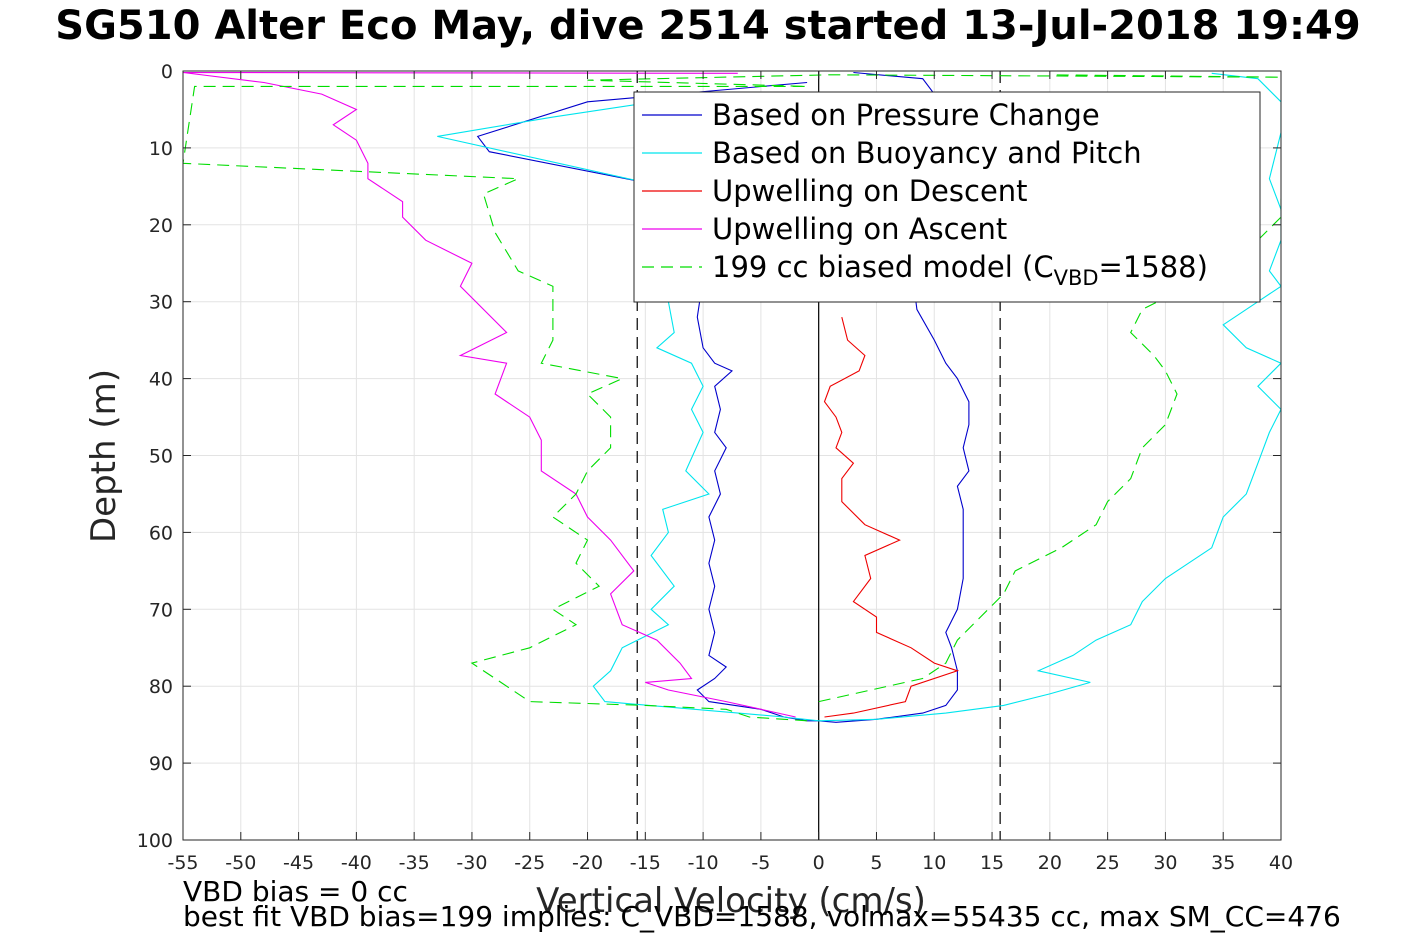 The width and height of the screenshot is (1417, 945). What do you see at coordinates (760, 863) in the screenshot?
I see `x-tick-label: -5` at bounding box center [760, 863].